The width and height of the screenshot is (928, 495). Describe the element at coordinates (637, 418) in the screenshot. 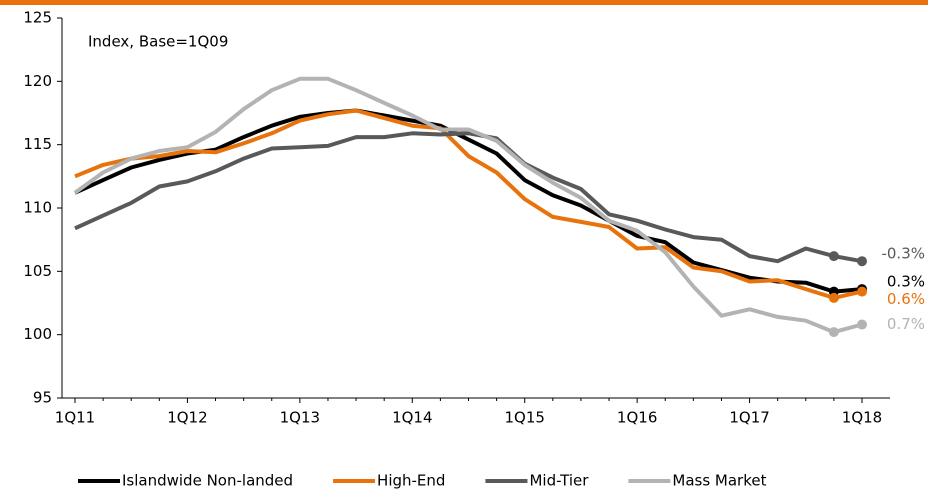

I see `x-tick-label: 1Q16` at that location.